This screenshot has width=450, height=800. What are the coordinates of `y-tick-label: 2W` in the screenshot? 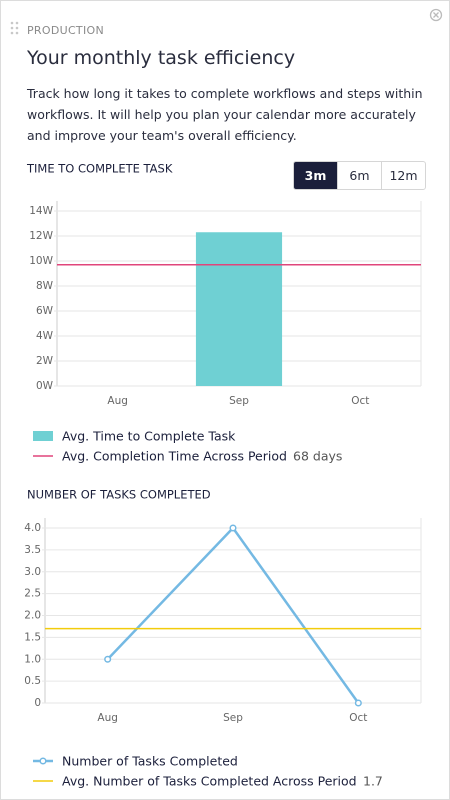 It's located at (45, 361).